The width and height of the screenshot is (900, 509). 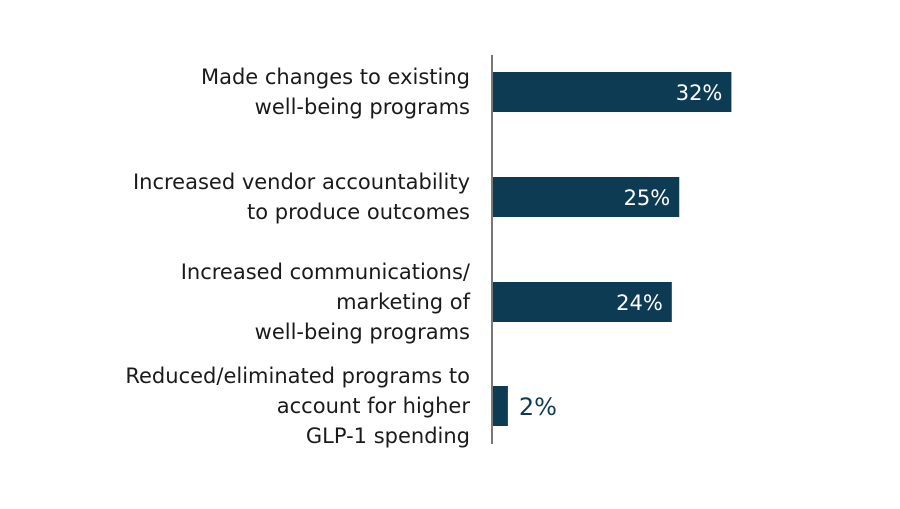 I want to click on value-label-0: 32%, so click(x=699, y=93).